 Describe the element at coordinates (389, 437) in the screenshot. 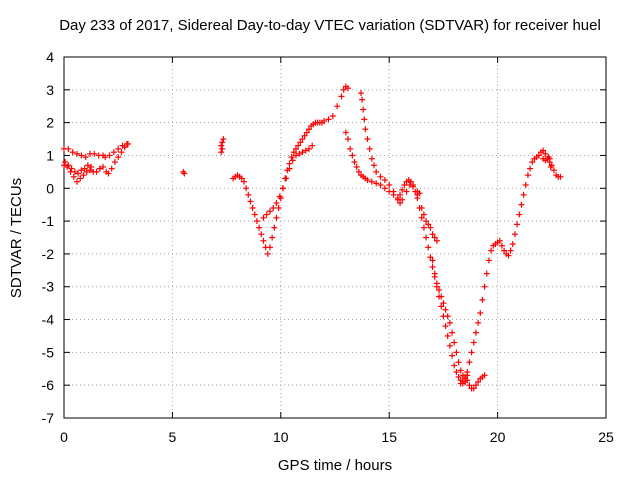

I see `x-tick-label: 15` at that location.